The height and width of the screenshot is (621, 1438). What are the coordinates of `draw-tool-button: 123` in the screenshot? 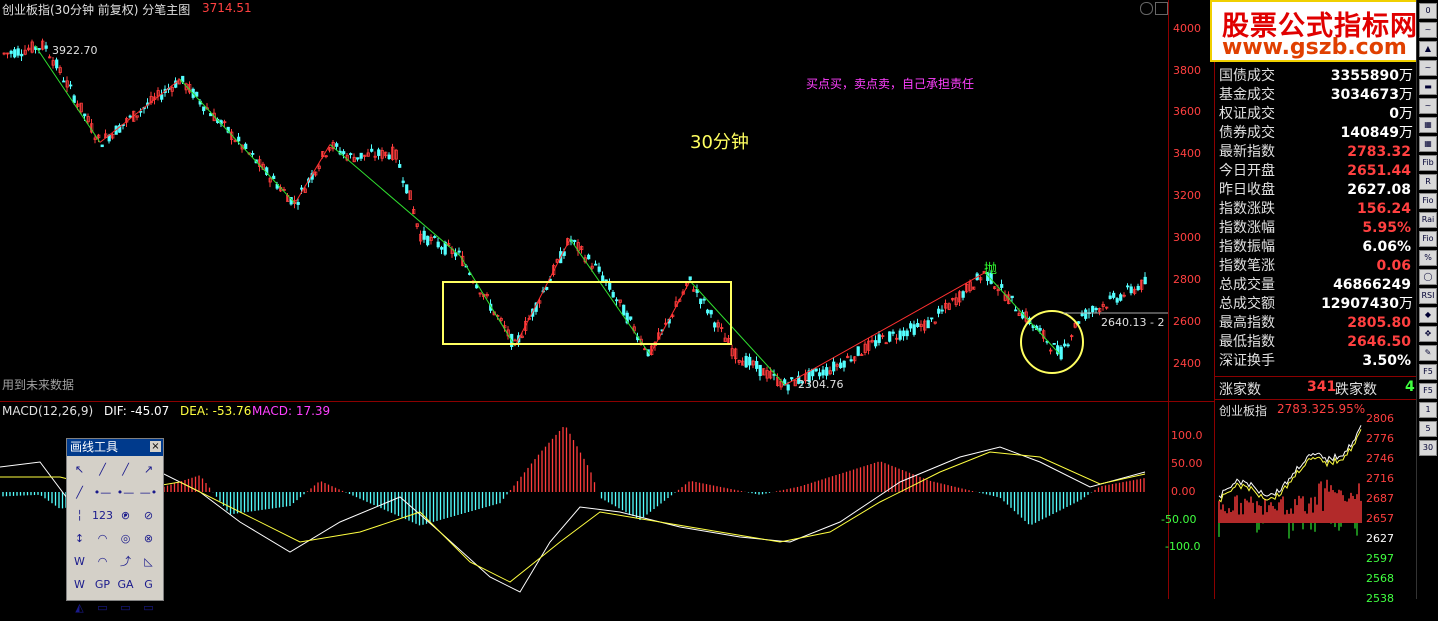 It's located at (102, 515).